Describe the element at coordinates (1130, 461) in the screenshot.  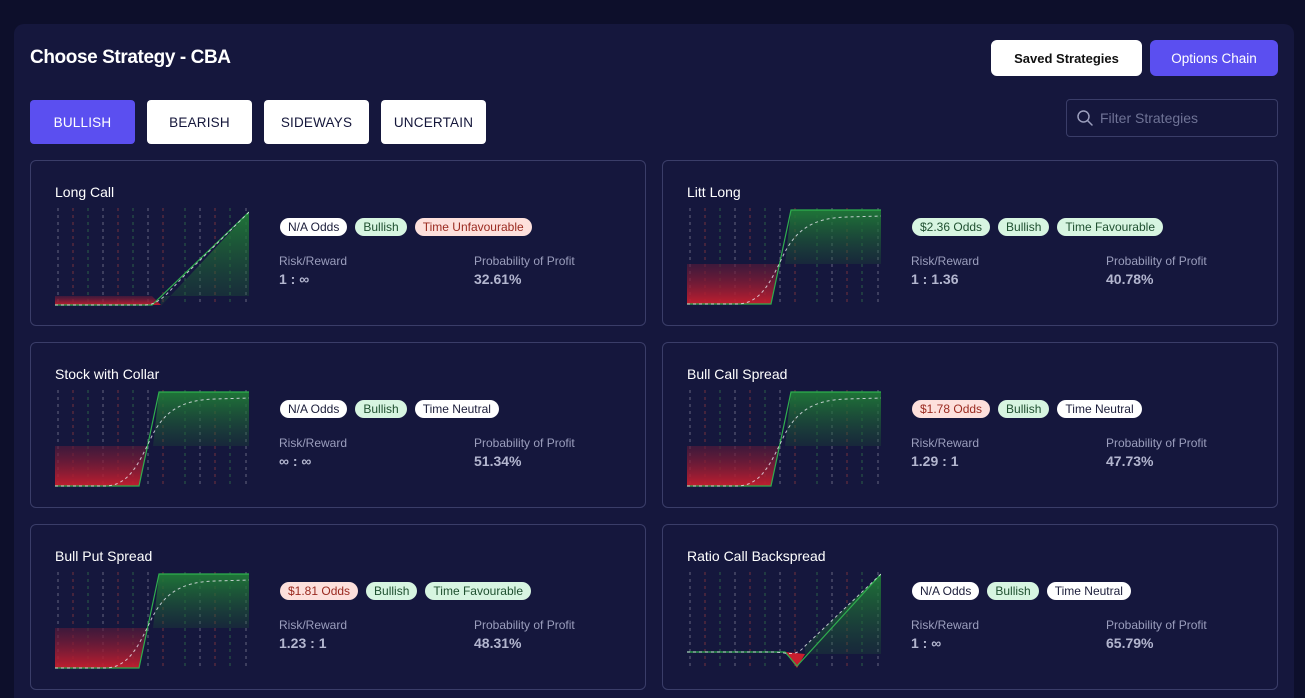
I see `probability-of-profit-value: 47.73%` at that location.